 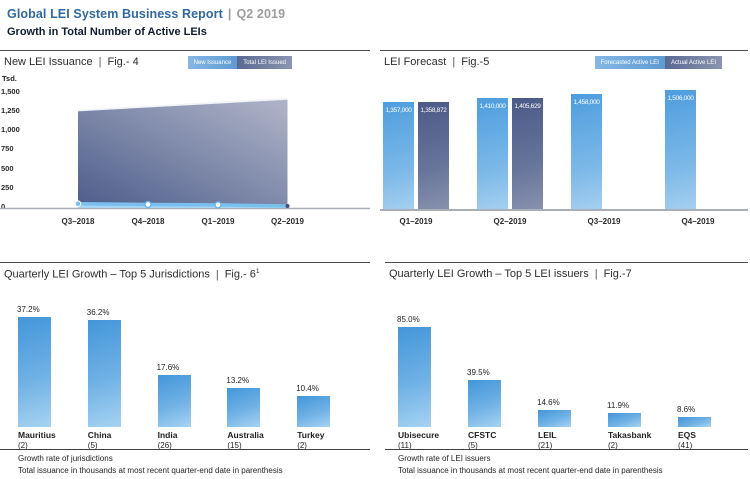 What do you see at coordinates (28, 309) in the screenshot?
I see `bar-percent-label: 37.2%` at bounding box center [28, 309].